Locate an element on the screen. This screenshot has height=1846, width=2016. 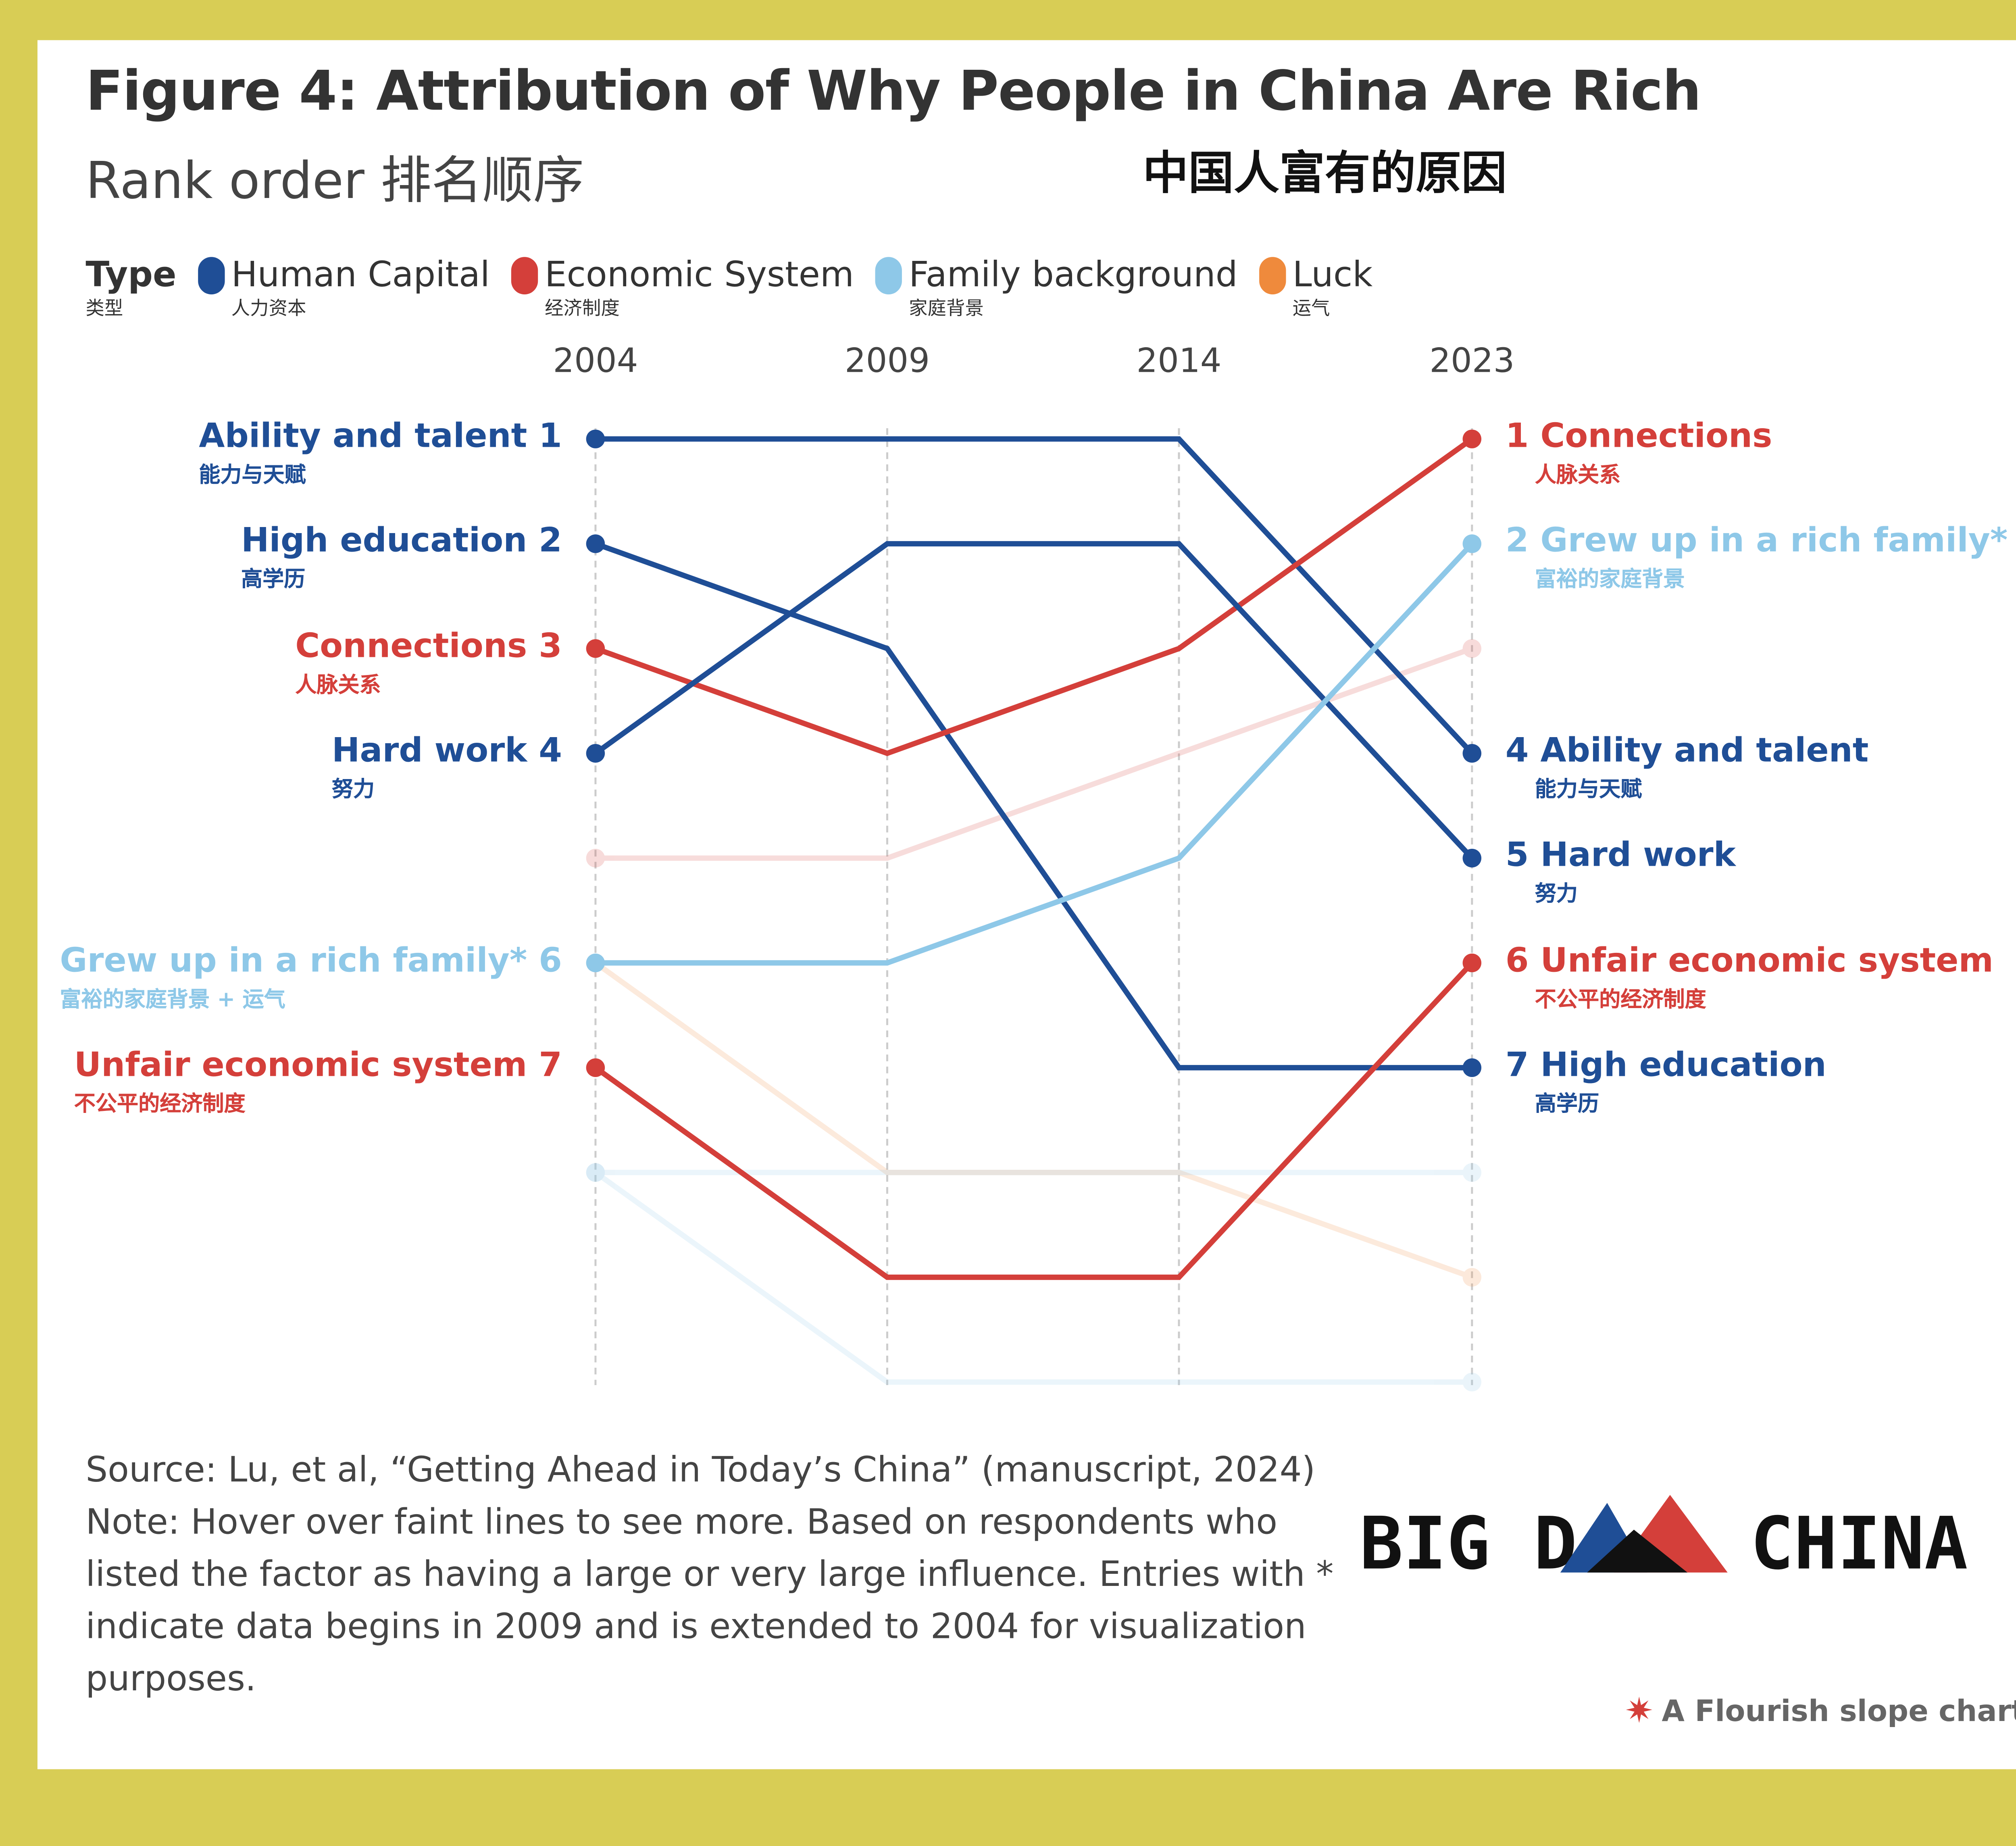
year-label-2004: 2004 is located at coordinates (595, 360).